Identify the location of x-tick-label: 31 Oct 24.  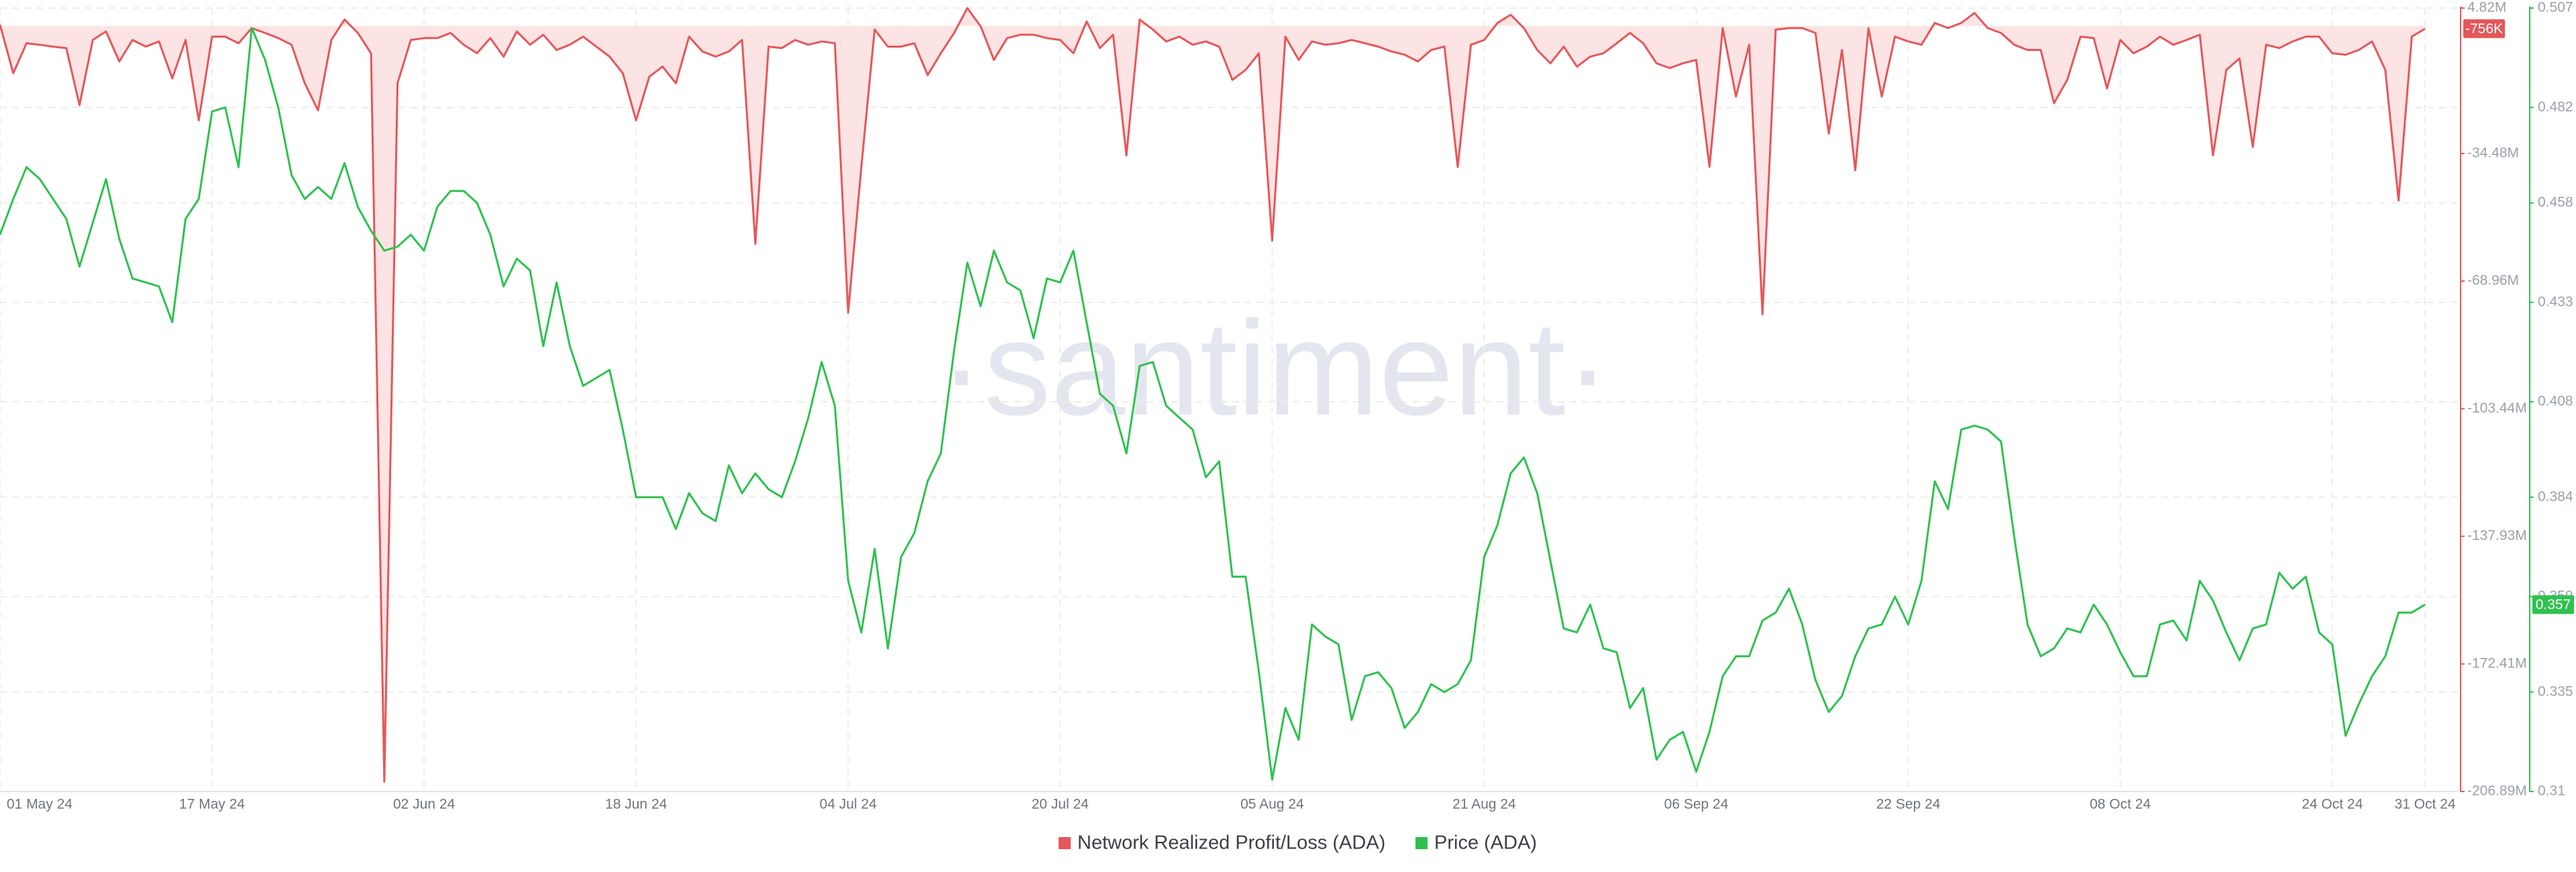
(2424, 805).